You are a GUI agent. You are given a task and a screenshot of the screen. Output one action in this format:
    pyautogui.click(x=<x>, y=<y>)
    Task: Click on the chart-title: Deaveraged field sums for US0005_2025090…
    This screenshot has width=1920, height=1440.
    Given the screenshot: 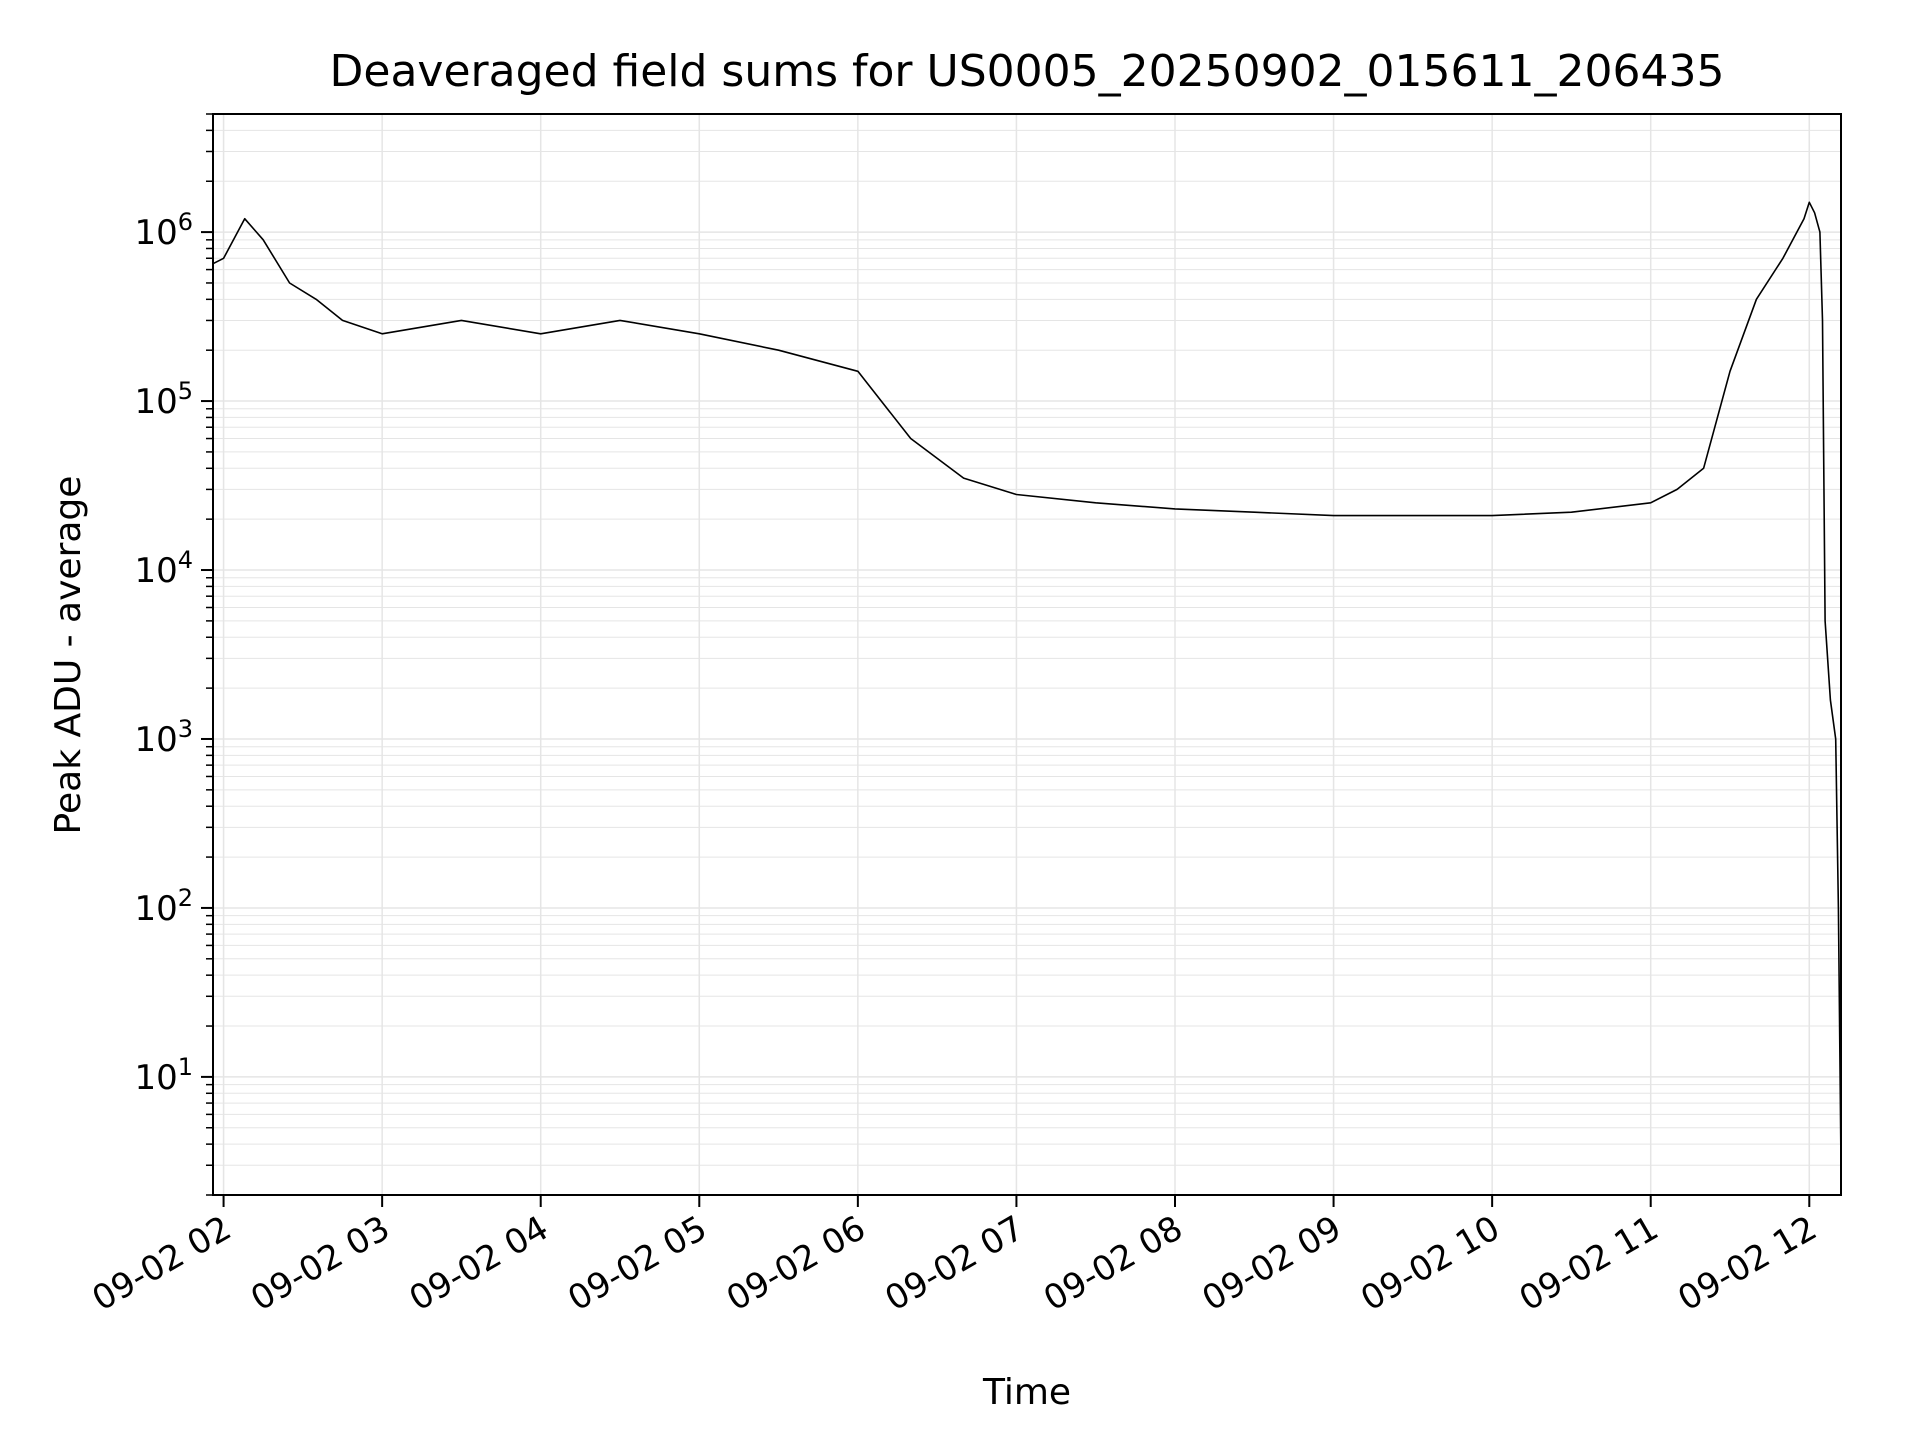 What is the action you would take?
    pyautogui.click(x=1027, y=71)
    